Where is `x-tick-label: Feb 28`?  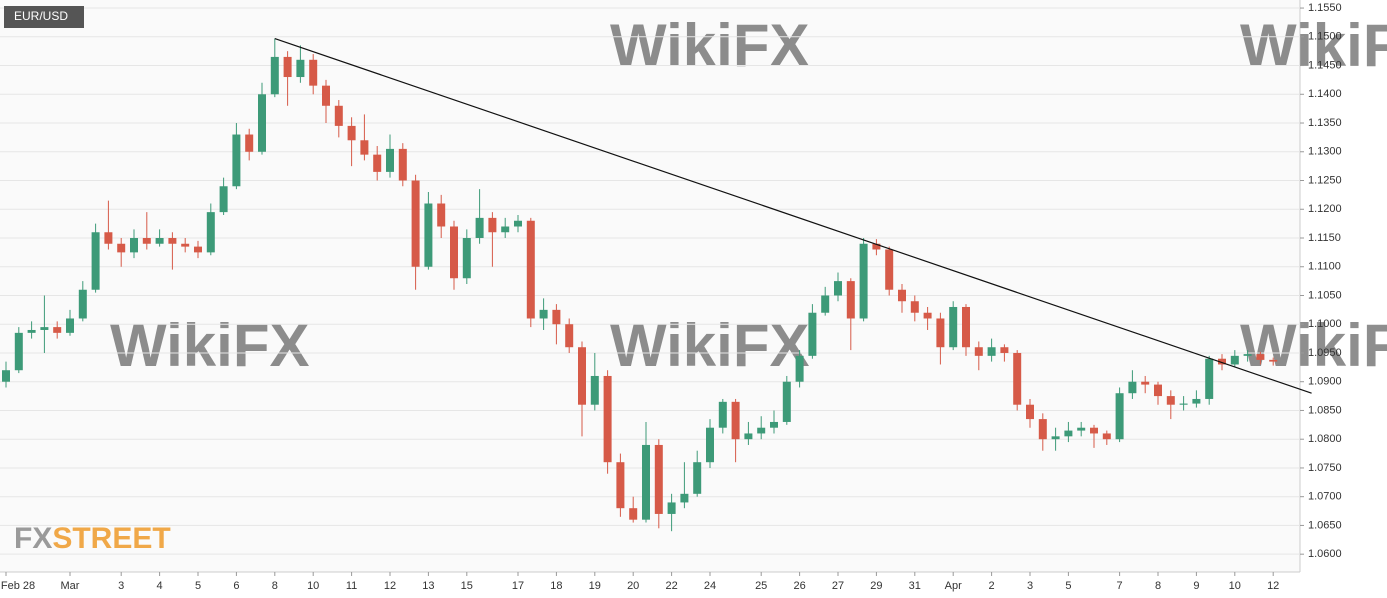 x-tick-label: Feb 28 is located at coordinates (18, 586).